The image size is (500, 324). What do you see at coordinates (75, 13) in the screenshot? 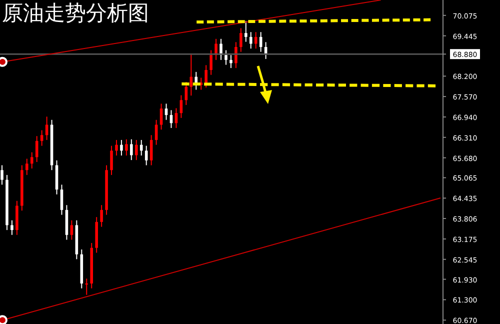
I see `chart-title: 原油走势分析图` at bounding box center [75, 13].